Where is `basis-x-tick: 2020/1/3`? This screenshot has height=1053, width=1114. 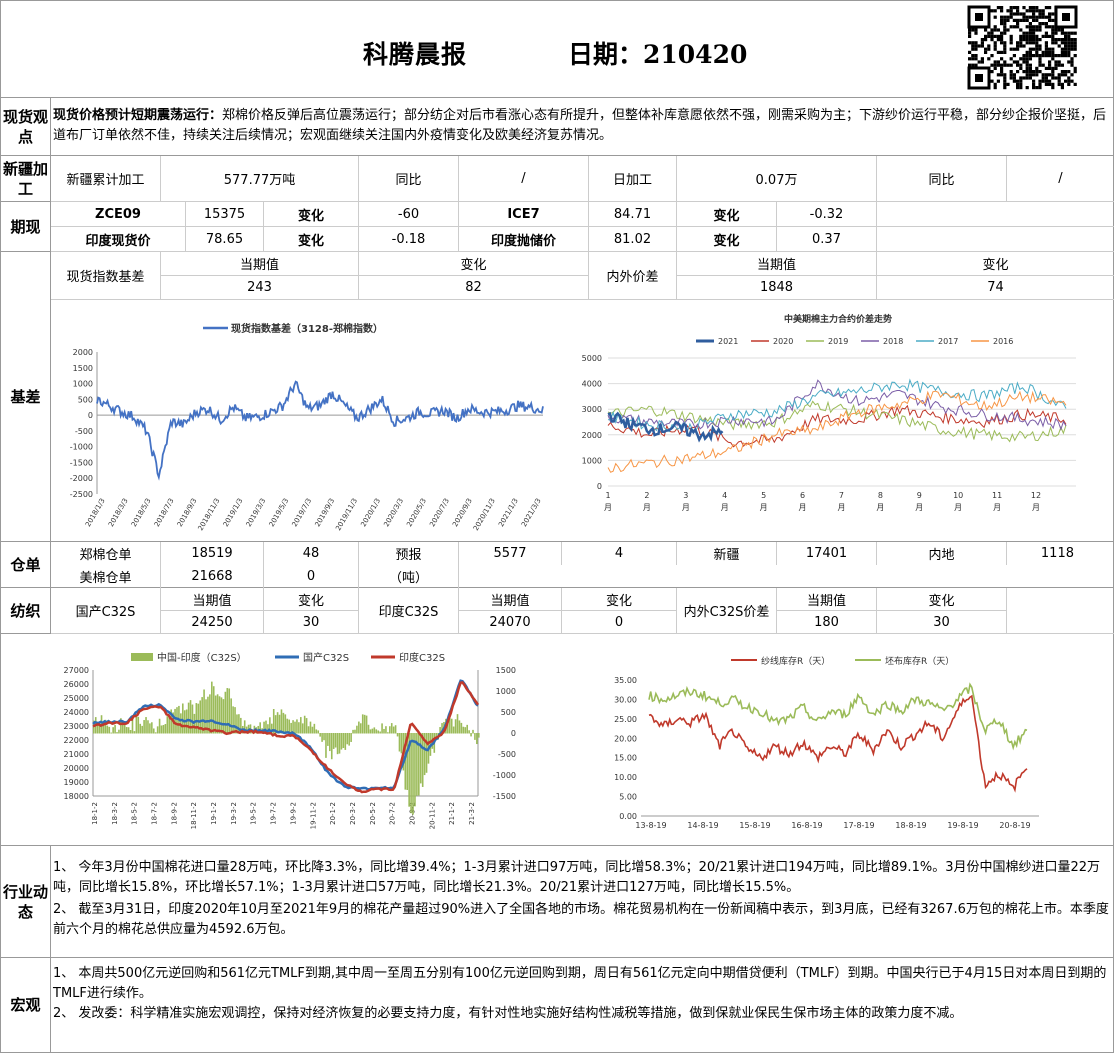 basis-x-tick: 2020/1/3 is located at coordinates (370, 512).